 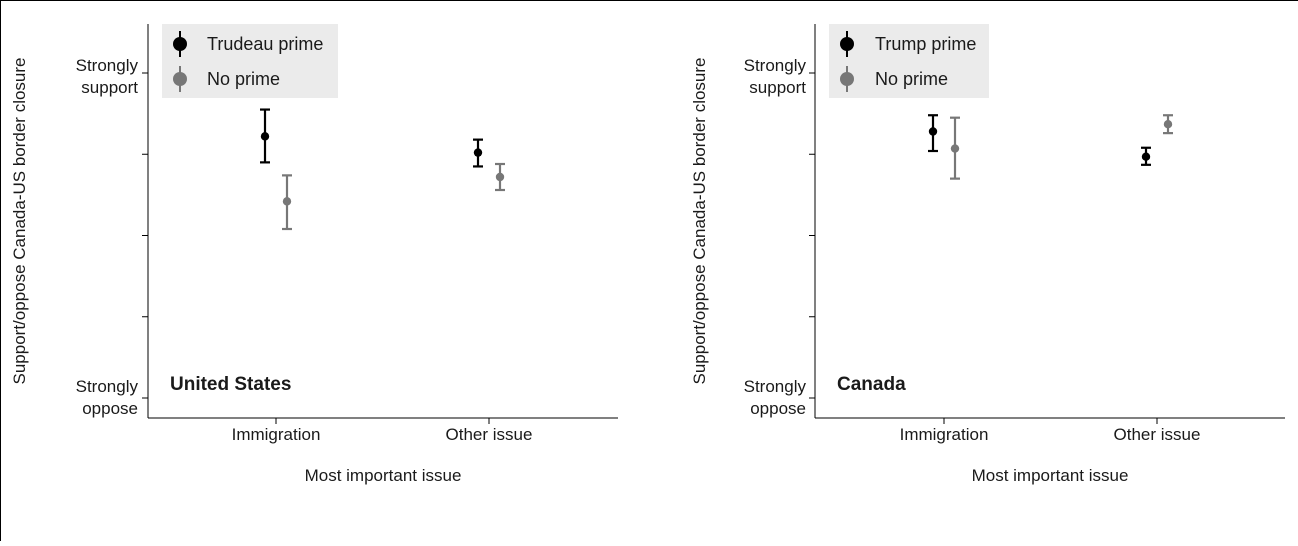 I want to click on legend-label-series-1: Trudeau prime, so click(x=265, y=44).